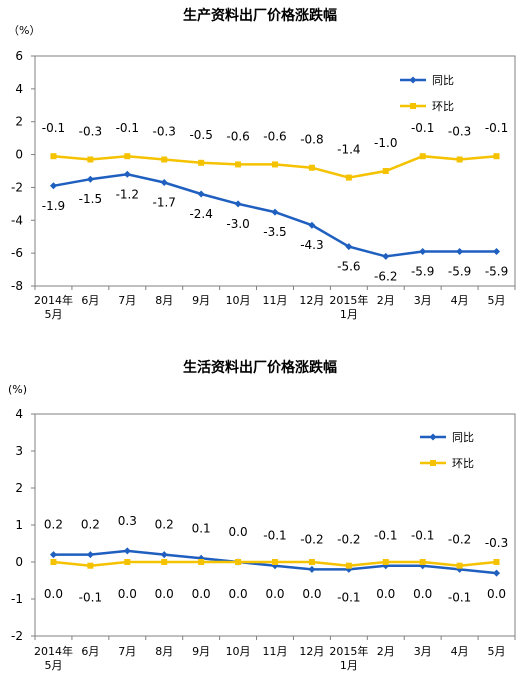 This screenshot has height=686, width=521. I want to click on data-label: -5.9, so click(459, 272).